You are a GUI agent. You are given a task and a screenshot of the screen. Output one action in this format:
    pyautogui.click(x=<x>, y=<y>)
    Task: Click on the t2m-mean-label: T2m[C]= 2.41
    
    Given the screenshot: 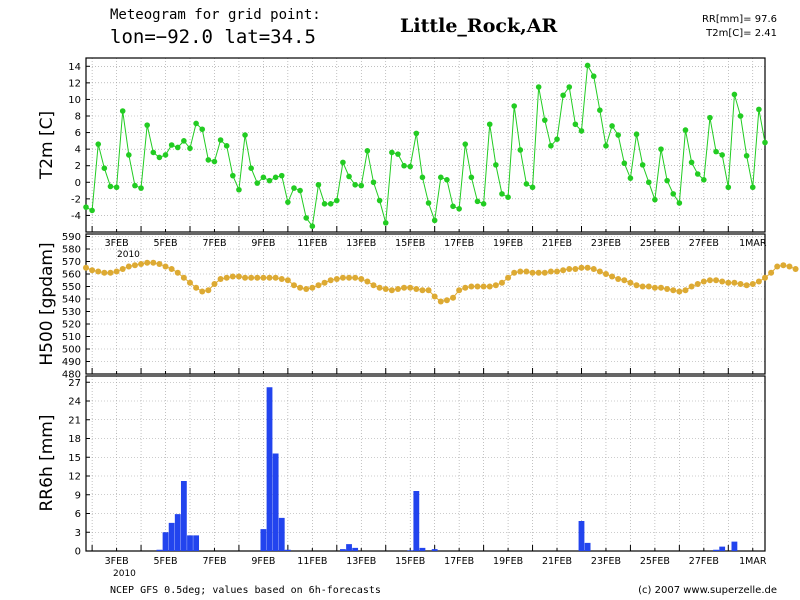 What is the action you would take?
    pyautogui.click(x=741, y=33)
    